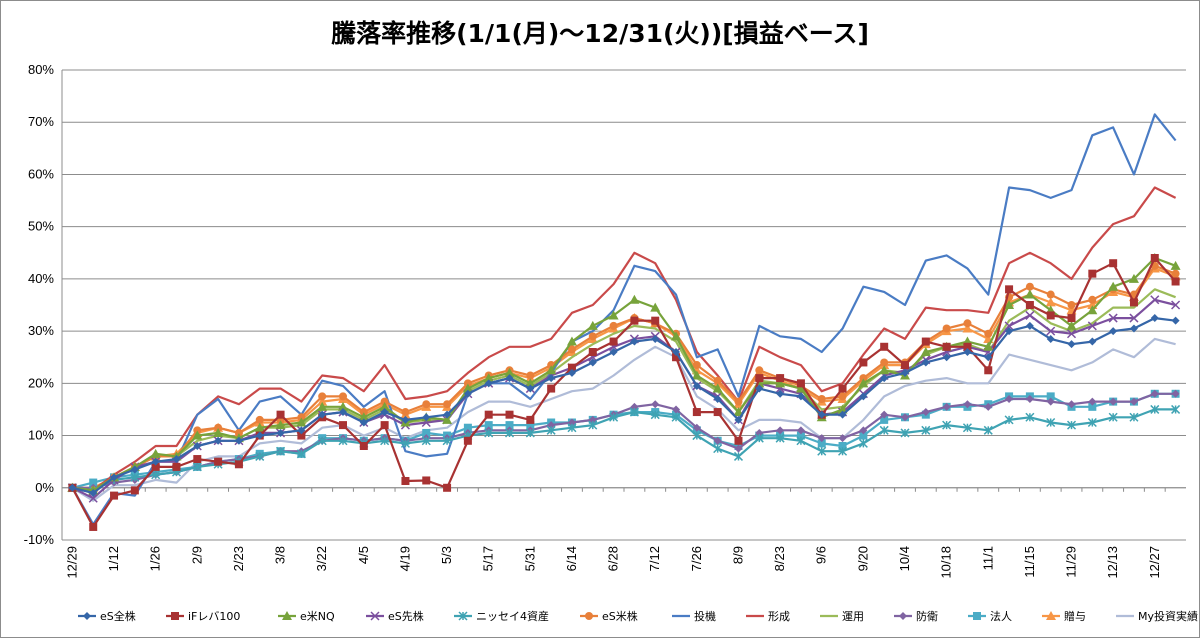 This screenshot has width=1200, height=638. I want to click on x-tick-label: 9/20, so click(862, 558).